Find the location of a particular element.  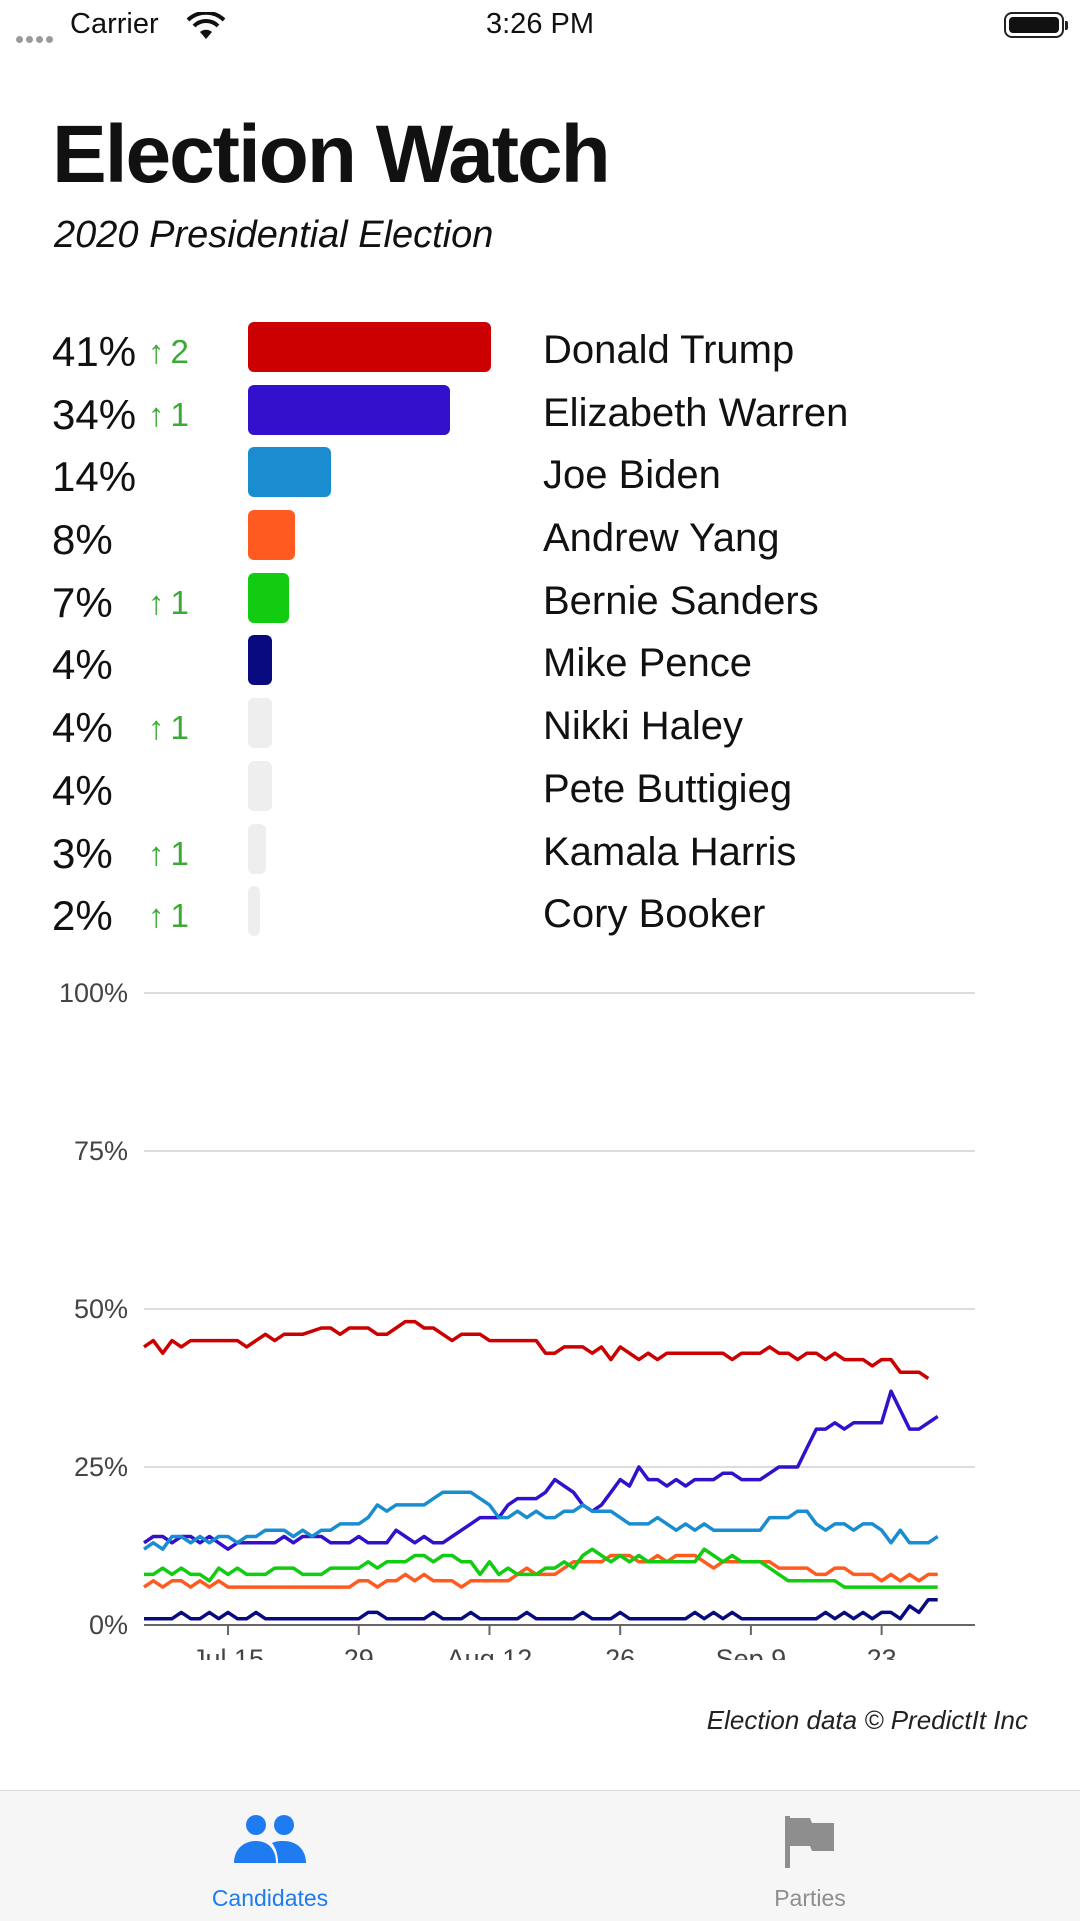

candidate-name: Donald Trump is located at coordinates (669, 350).